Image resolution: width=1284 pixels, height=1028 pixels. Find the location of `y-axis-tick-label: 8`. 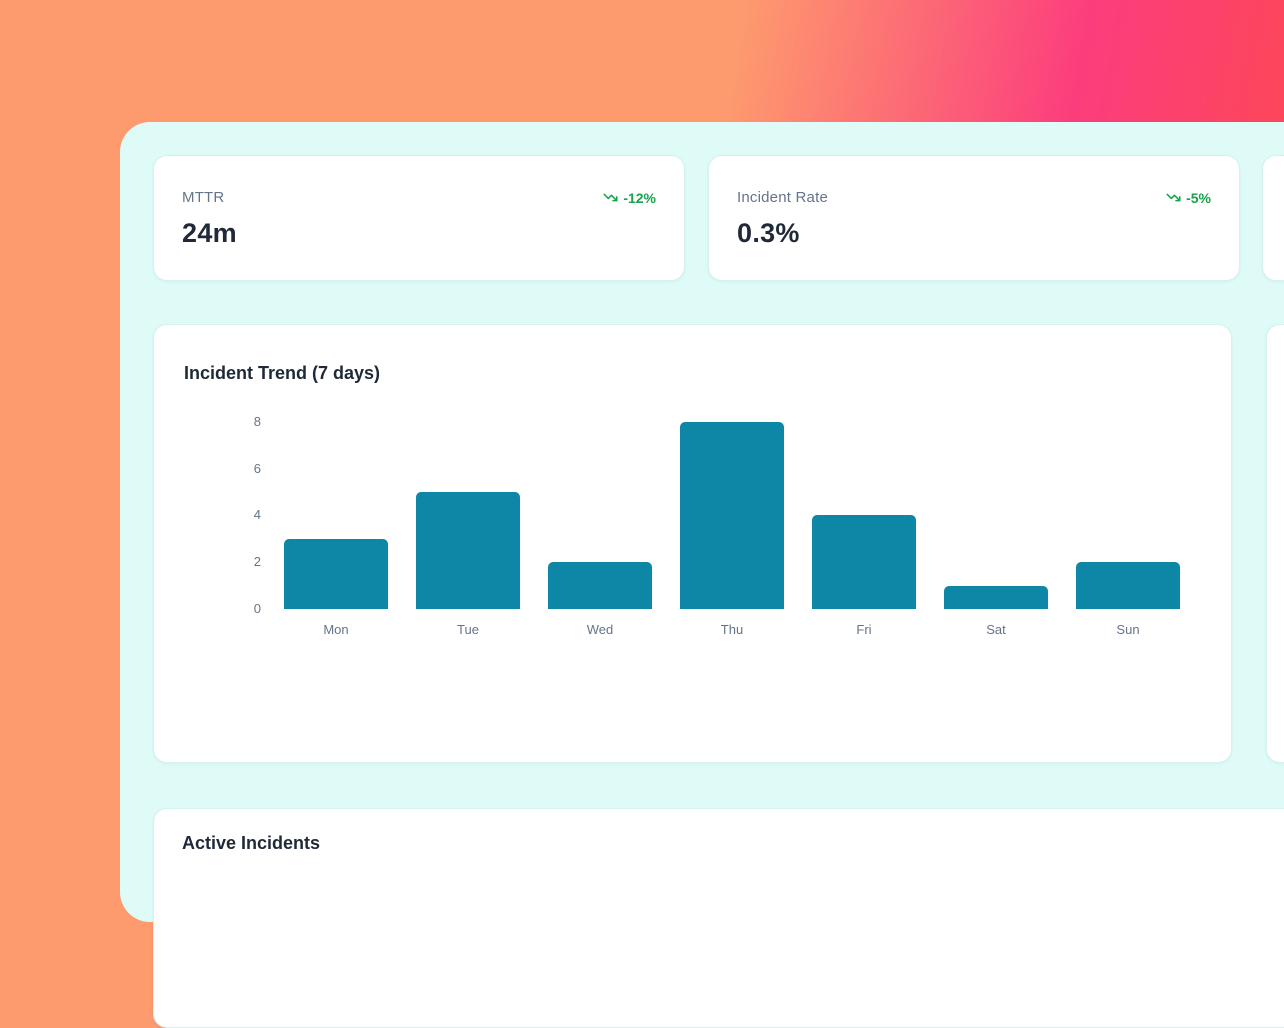

y-axis-tick-label: 8 is located at coordinates (257, 421).